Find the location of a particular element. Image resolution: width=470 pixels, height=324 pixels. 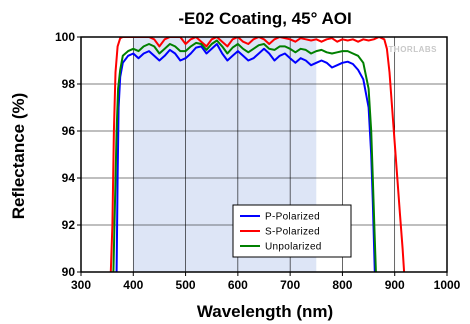

x-tick-label: 300 is located at coordinates (81, 285).